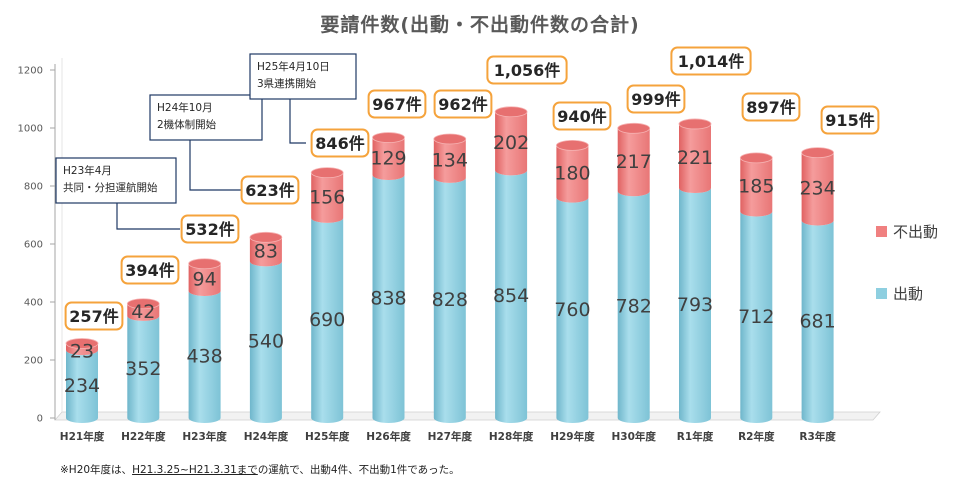 This screenshot has width=960, height=485. I want to click on x-category-label: H27年度, so click(450, 436).